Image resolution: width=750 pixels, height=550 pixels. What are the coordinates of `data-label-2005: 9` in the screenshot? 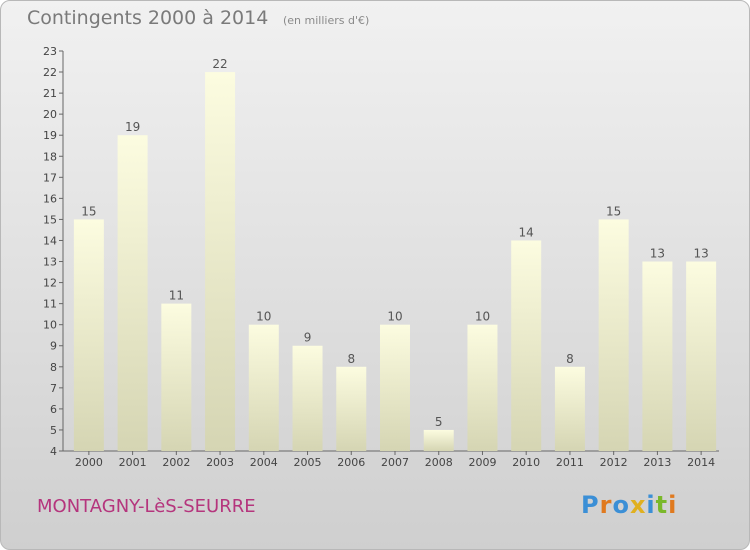 It's located at (308, 338).